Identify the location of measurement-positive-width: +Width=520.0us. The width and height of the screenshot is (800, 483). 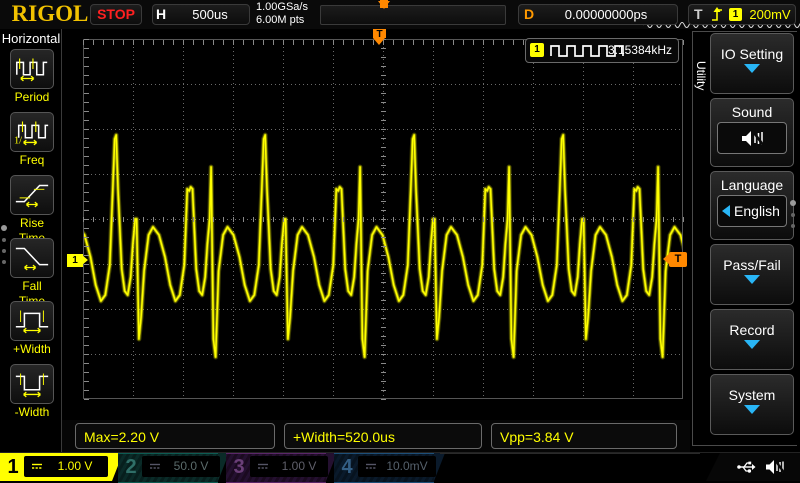
(383, 436).